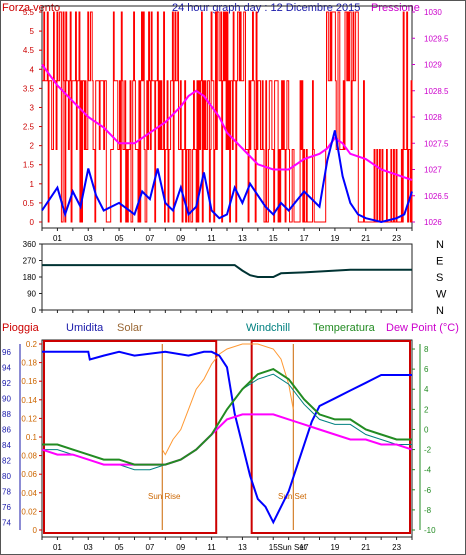 The height and width of the screenshot is (555, 466). What do you see at coordinates (35, 530) in the screenshot?
I see `rain-tick-label: 0` at bounding box center [35, 530].